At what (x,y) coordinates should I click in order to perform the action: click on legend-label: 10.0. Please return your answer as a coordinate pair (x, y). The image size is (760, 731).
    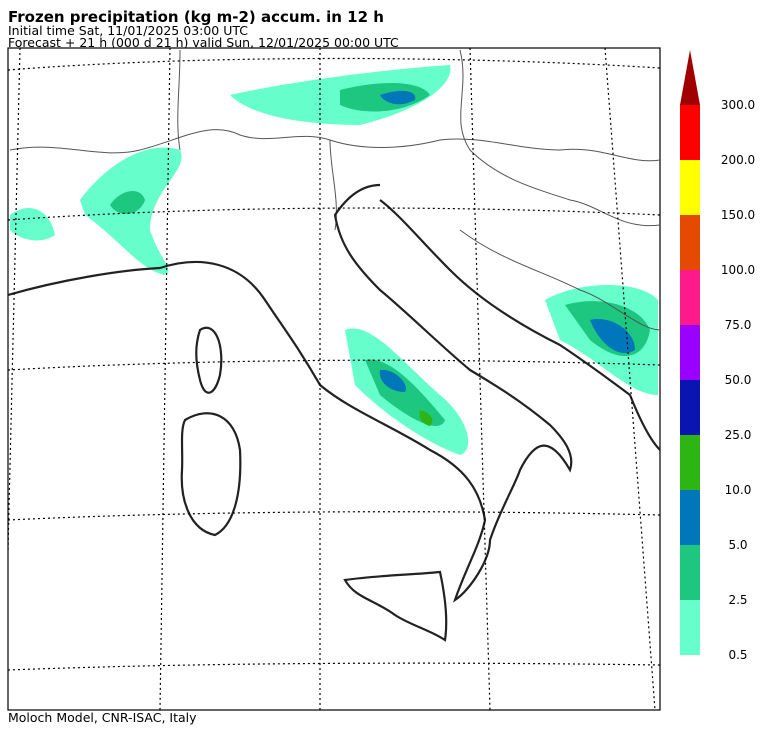
    Looking at the image, I should click on (738, 490).